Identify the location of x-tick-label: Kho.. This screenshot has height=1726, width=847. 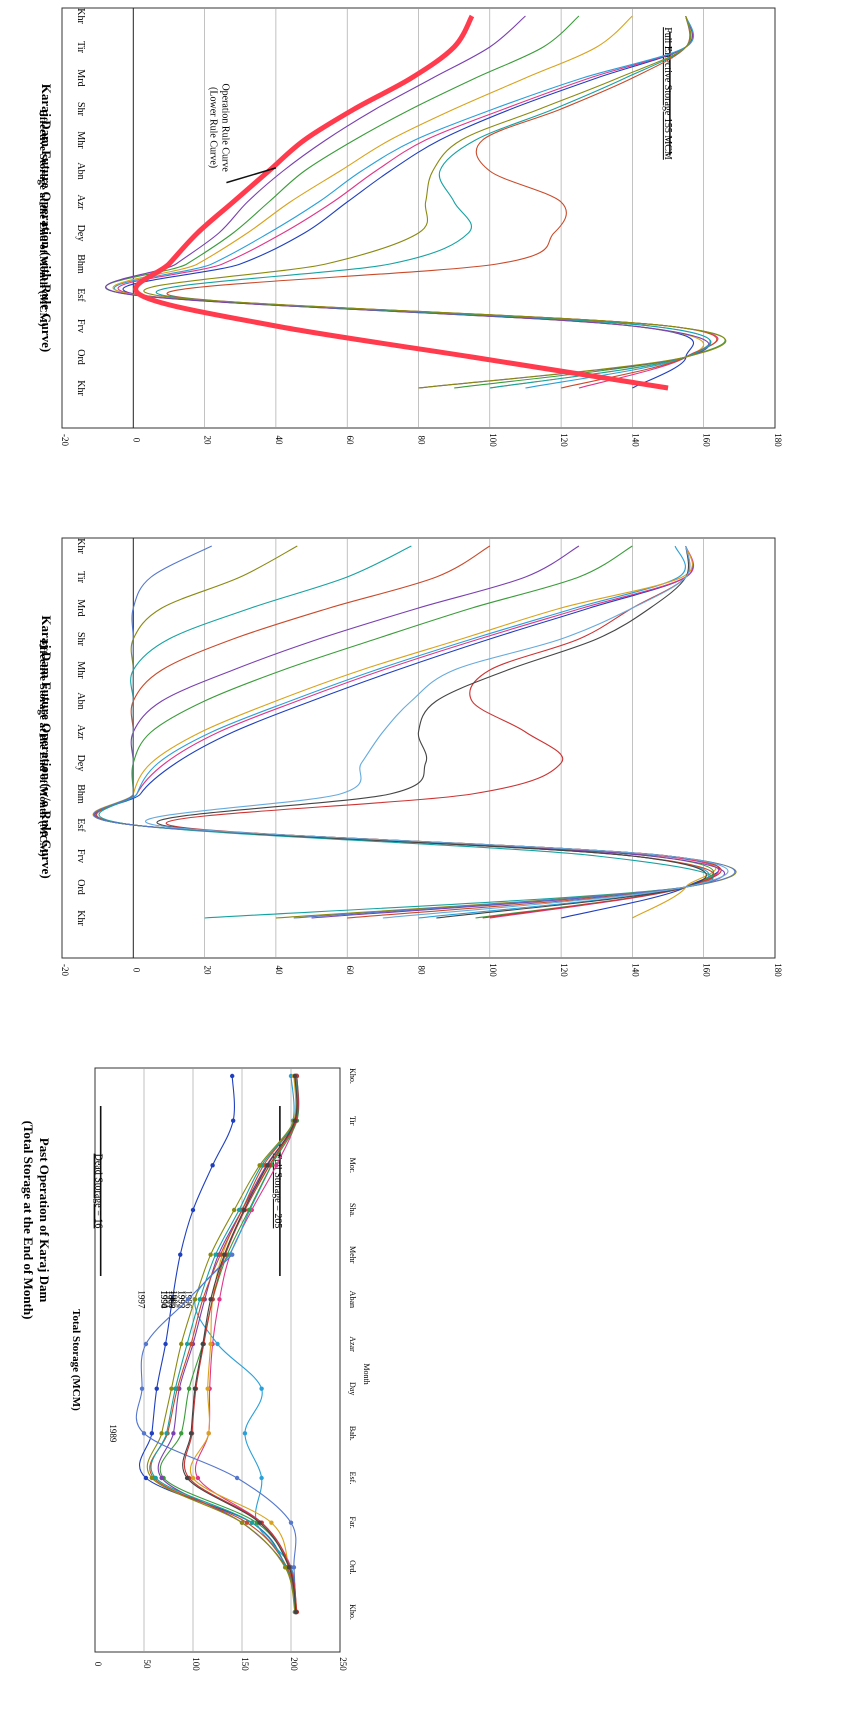
(352, 1076).